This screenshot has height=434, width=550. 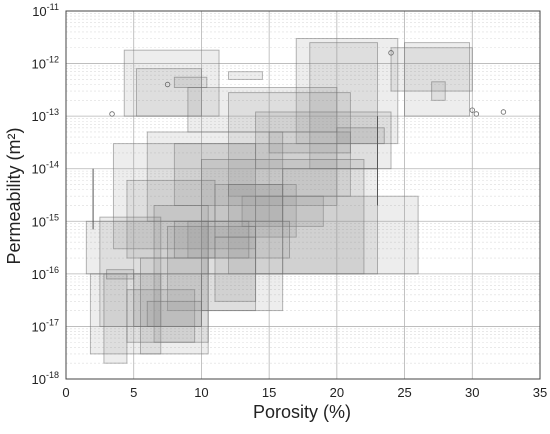 I want to click on y-tick-label: 10-13, so click(x=45, y=115).